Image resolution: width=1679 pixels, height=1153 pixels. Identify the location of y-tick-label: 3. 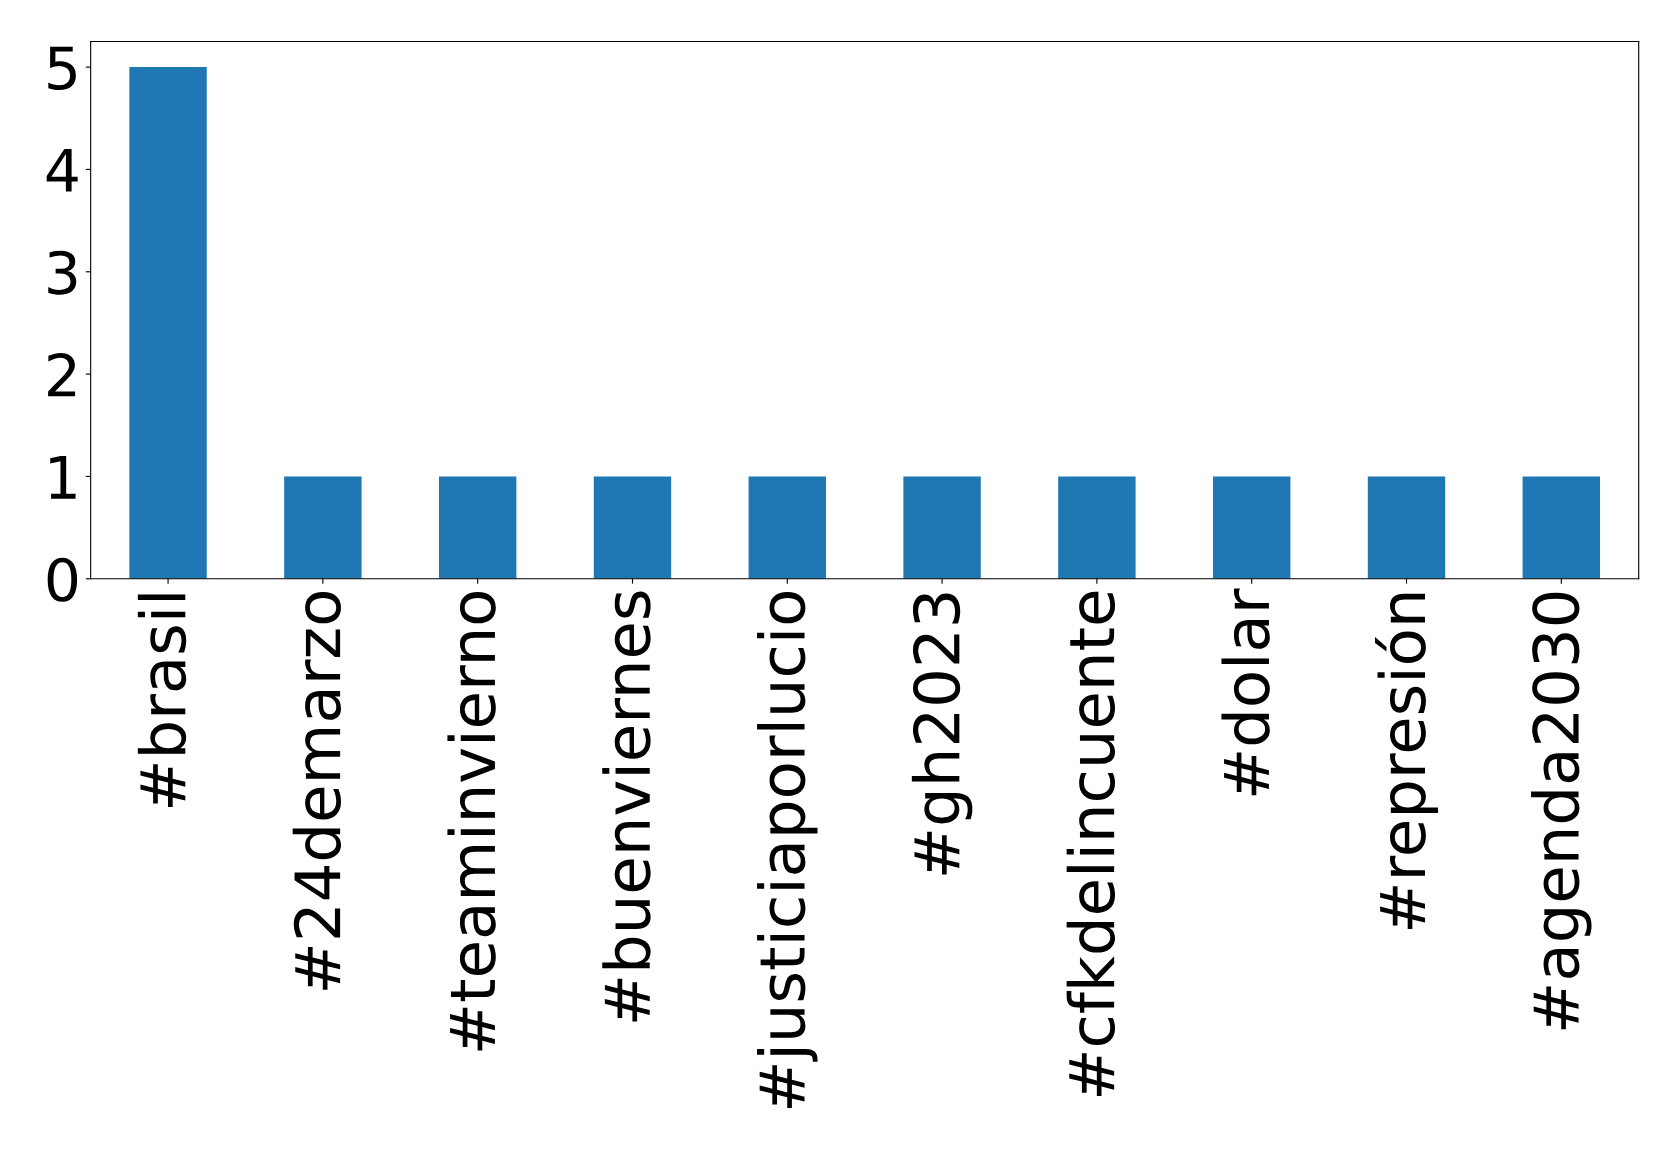
(62, 272).